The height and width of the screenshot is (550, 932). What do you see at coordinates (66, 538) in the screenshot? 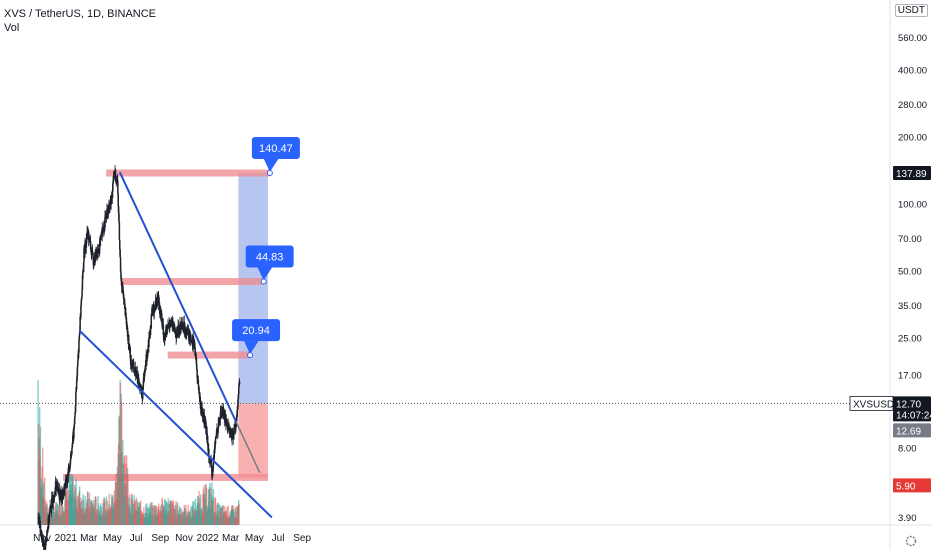
I see `time-tick-label: 2021` at bounding box center [66, 538].